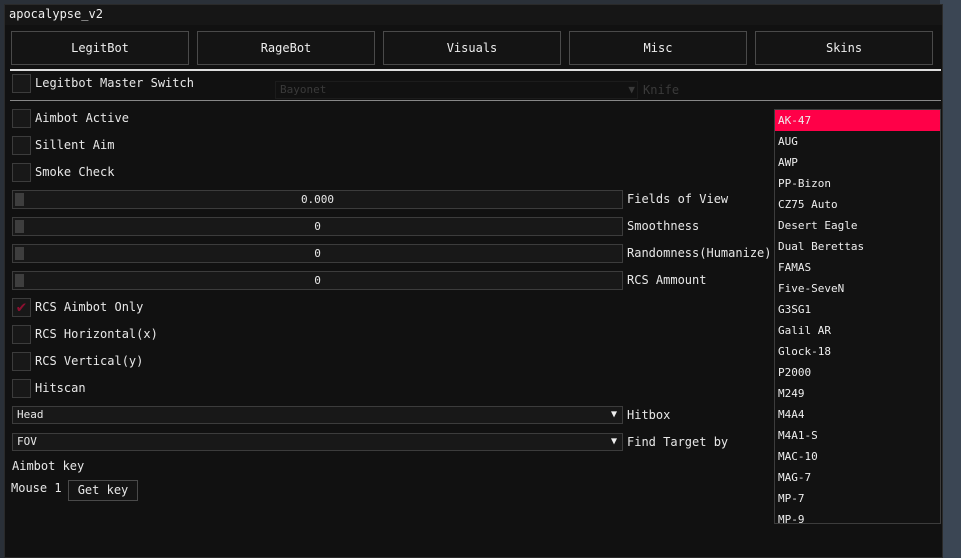 This screenshot has width=961, height=558. What do you see at coordinates (48, 466) in the screenshot?
I see `aimbot-key-label: Aimbot key` at bounding box center [48, 466].